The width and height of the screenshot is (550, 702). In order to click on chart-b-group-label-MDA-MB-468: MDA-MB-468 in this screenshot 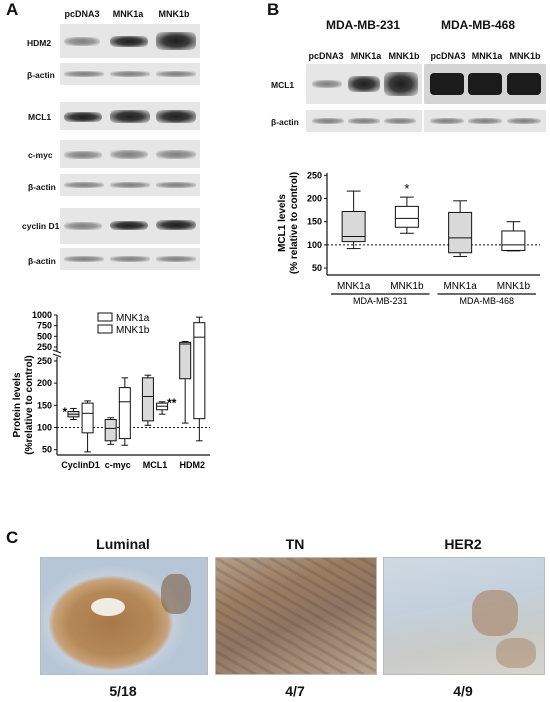, I will do `click(486, 301)`.